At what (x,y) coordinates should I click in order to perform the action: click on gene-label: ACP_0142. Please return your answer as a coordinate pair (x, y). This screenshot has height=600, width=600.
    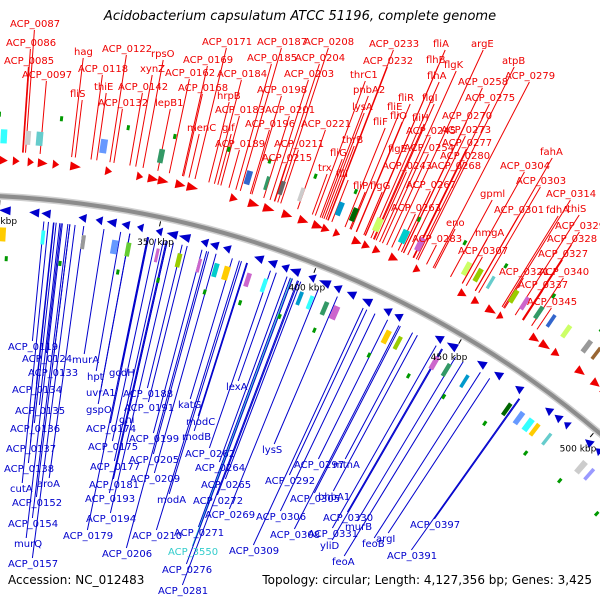
    Looking at the image, I should click on (143, 87).